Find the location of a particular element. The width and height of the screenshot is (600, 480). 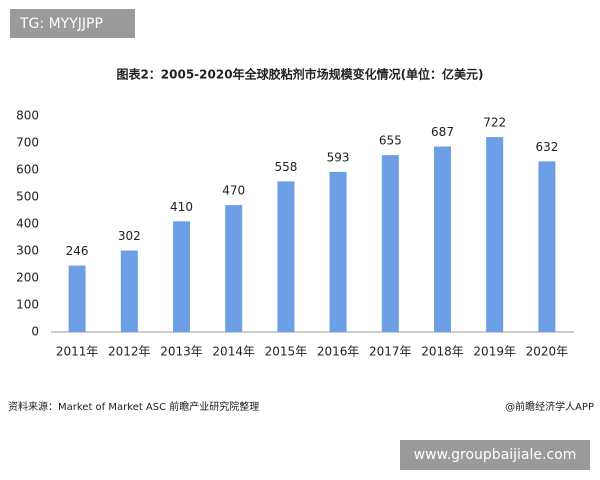

x-tick-label: 2011年 is located at coordinates (77, 352).